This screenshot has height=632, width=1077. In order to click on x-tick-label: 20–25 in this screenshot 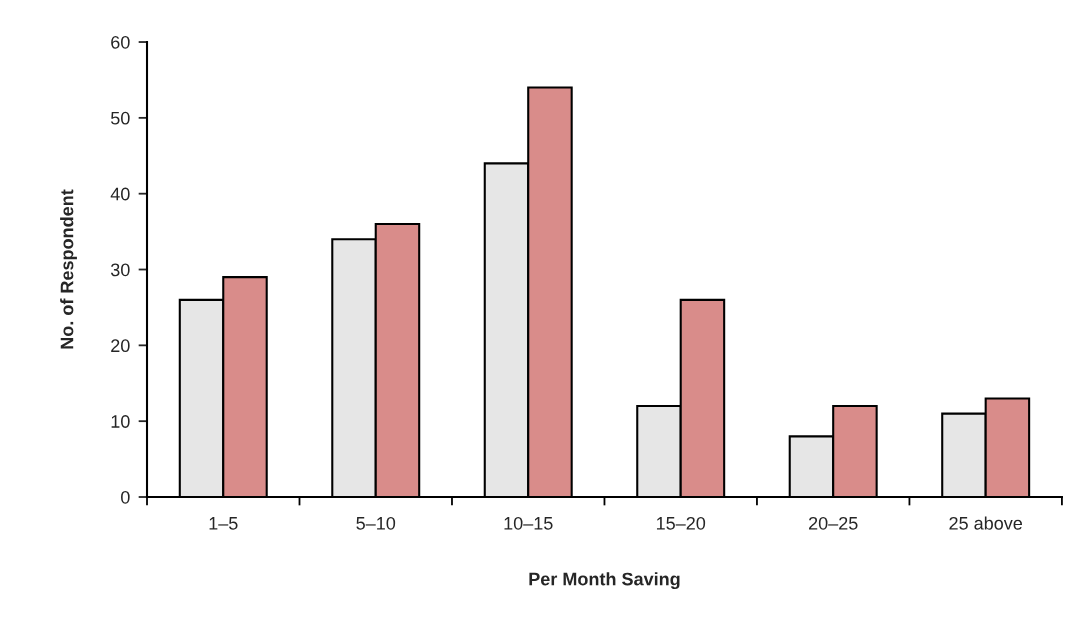, I will do `click(833, 523)`.